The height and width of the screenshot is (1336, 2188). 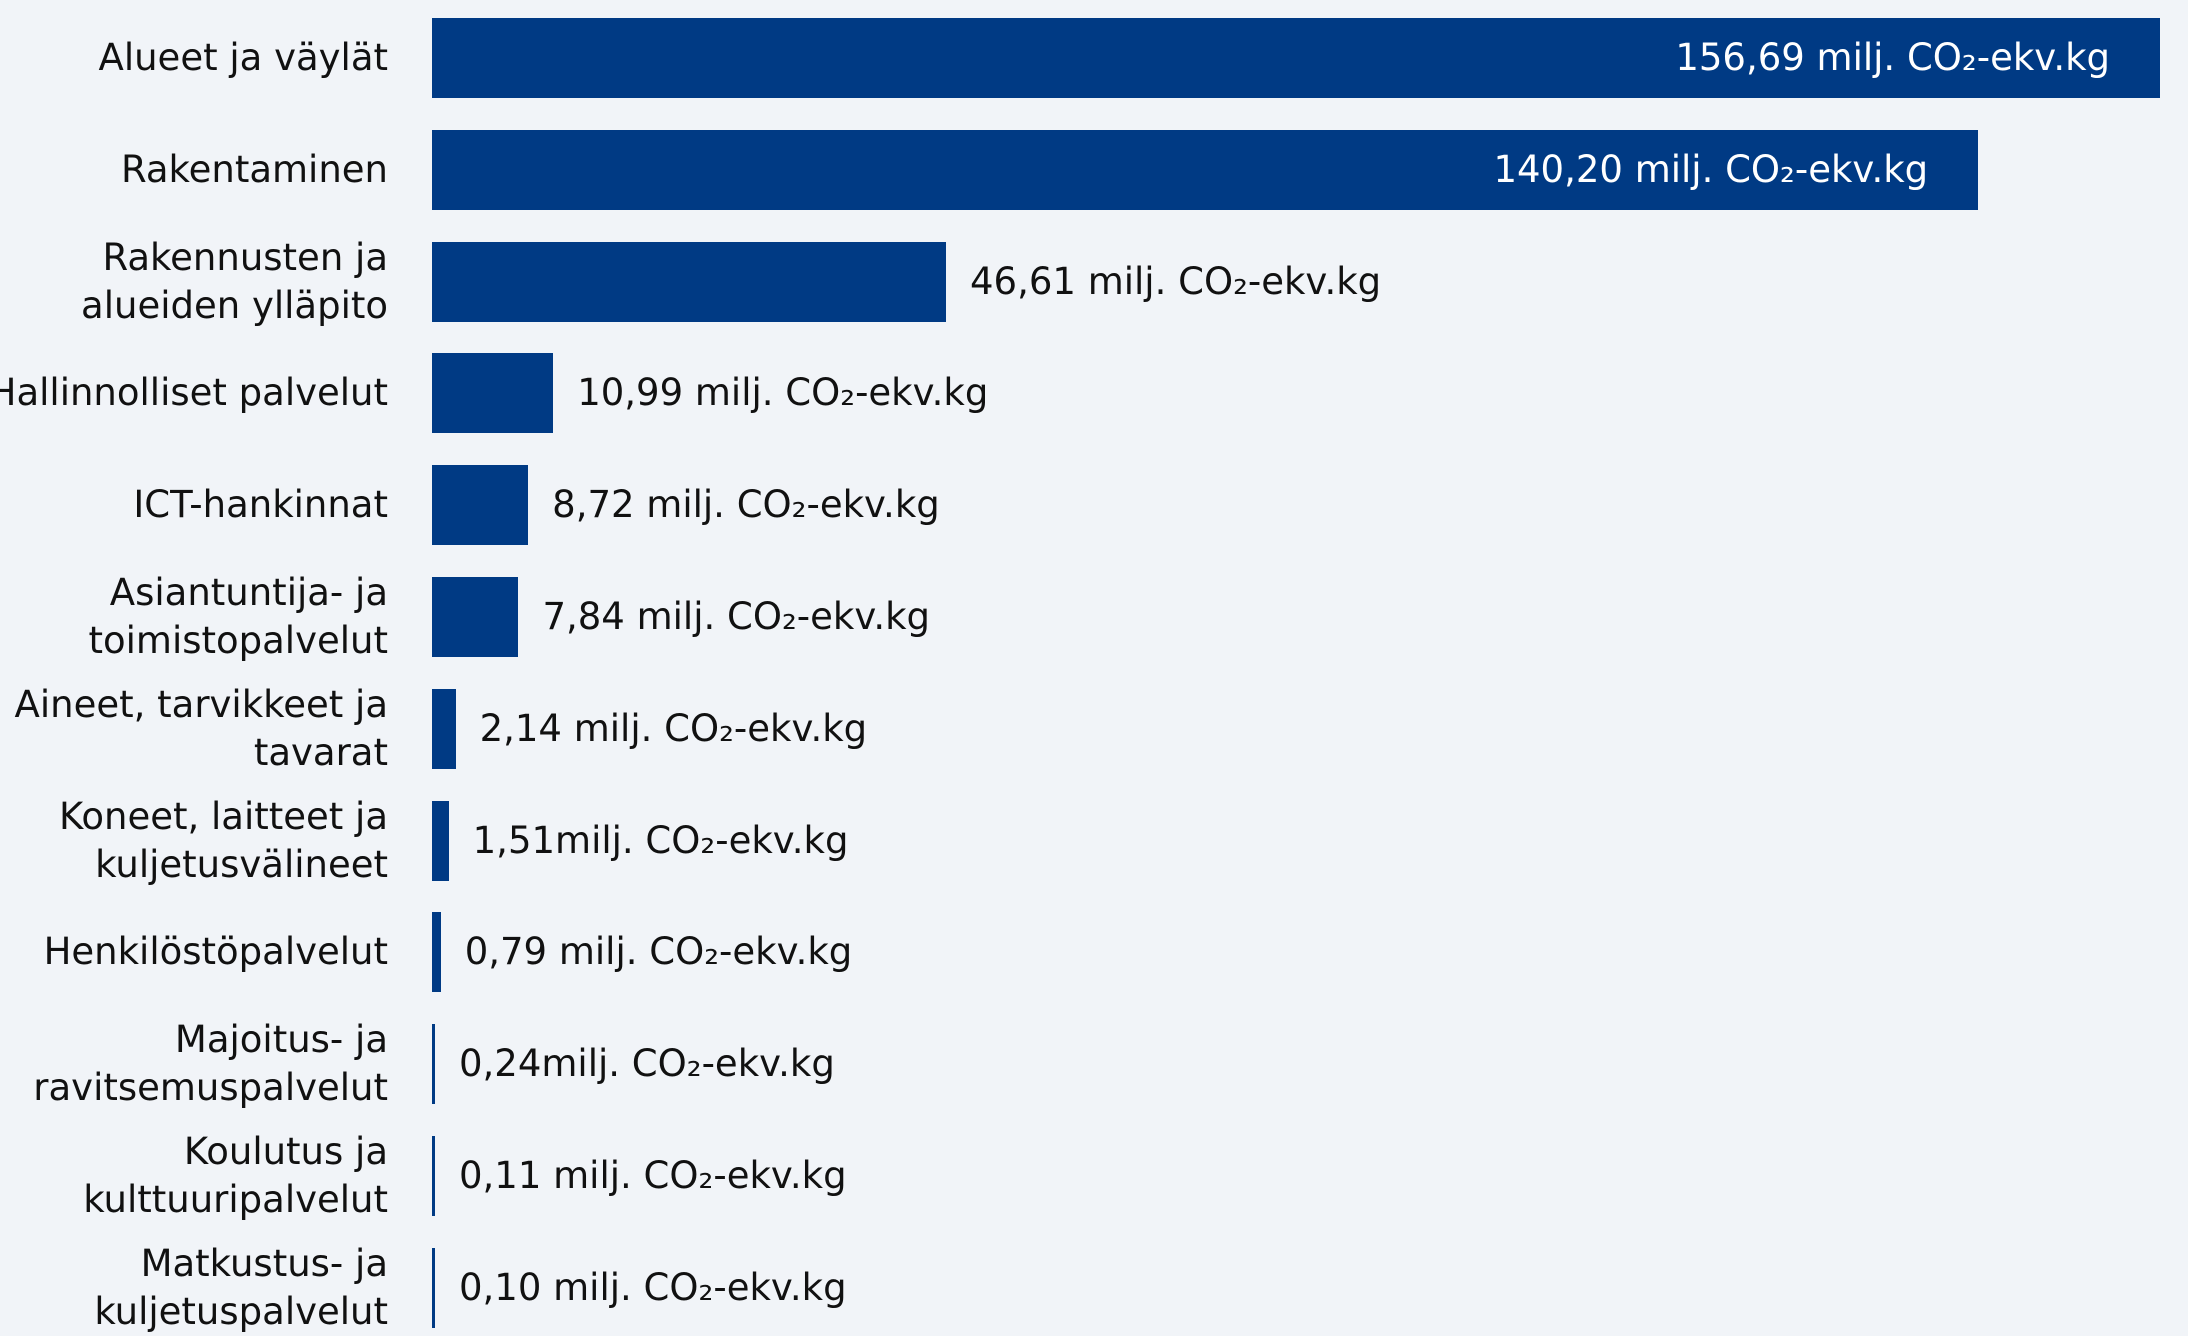 What do you see at coordinates (260, 505) in the screenshot?
I see `category-label: ICT-hankinnat` at bounding box center [260, 505].